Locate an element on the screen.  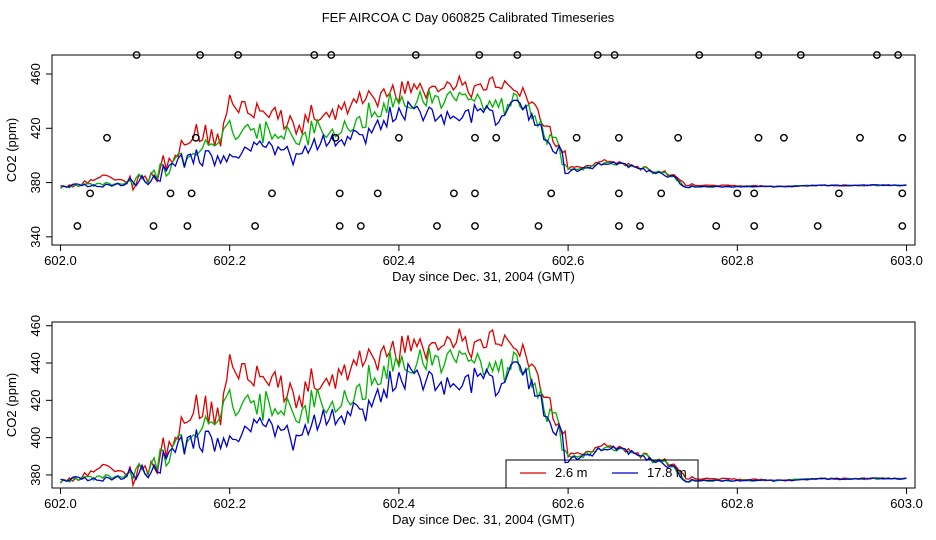
legend-box is located at coordinates (602, 474).